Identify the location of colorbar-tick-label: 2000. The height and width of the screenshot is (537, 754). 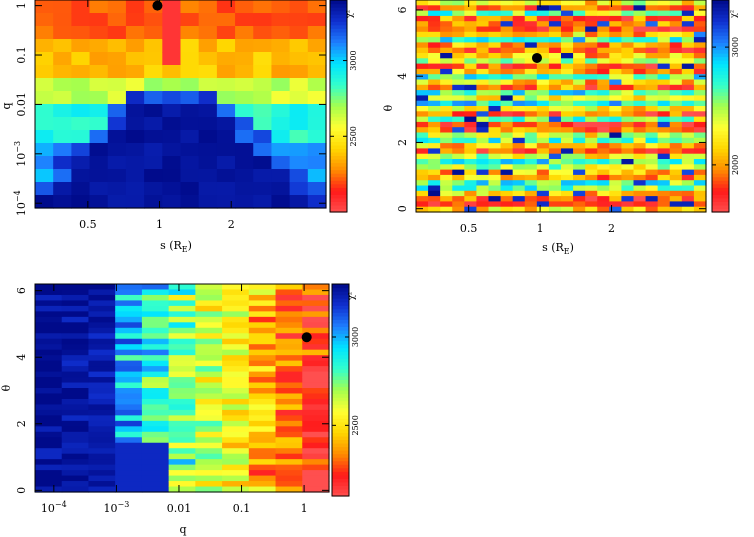
(735, 165).